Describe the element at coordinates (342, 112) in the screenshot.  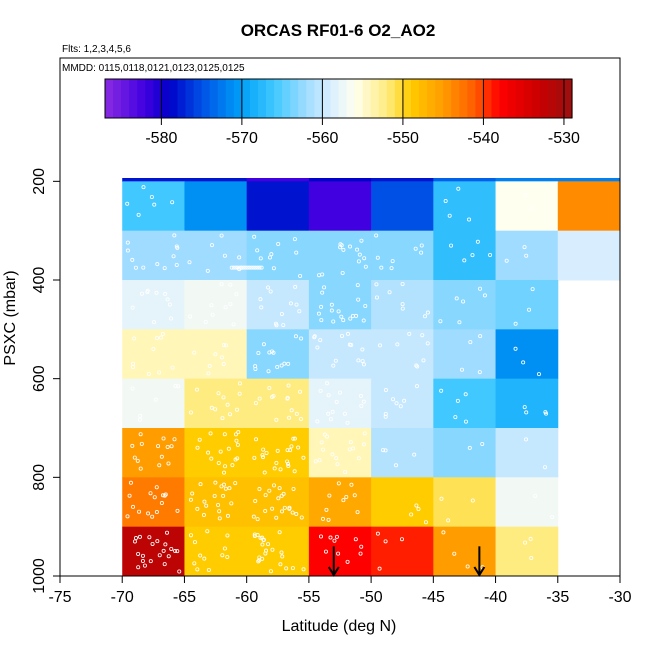
I see `colorbar: -580 -570 -560 -550 -540 -530` at that location.